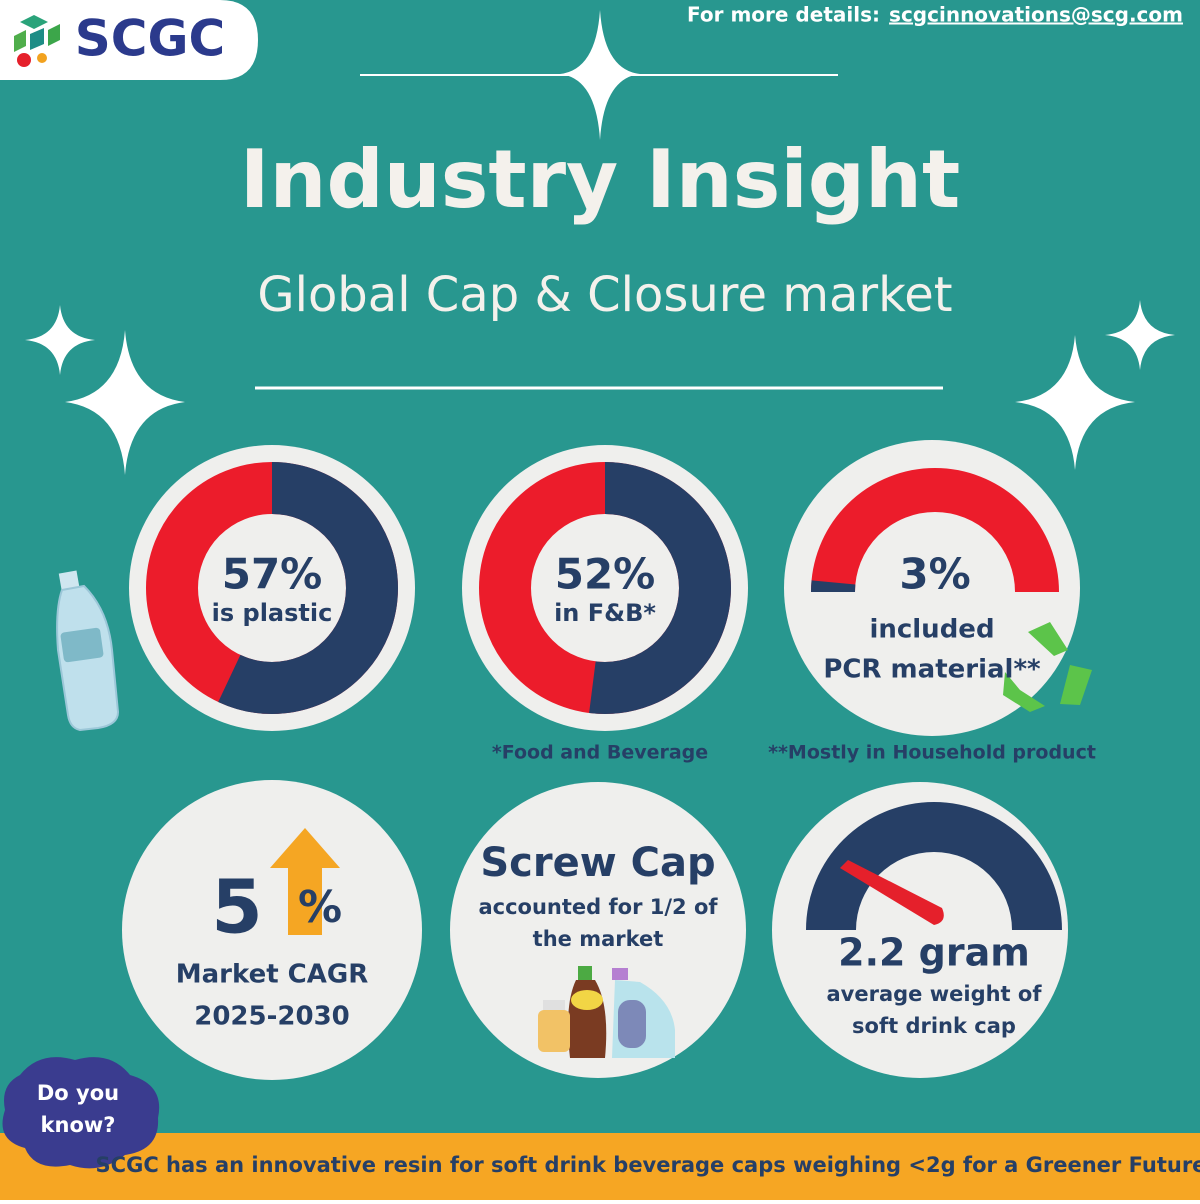 Image resolution: width=1200 pixels, height=1204 pixels. Describe the element at coordinates (934, 953) in the screenshot. I see `weight-value: 2.2 gram` at that location.